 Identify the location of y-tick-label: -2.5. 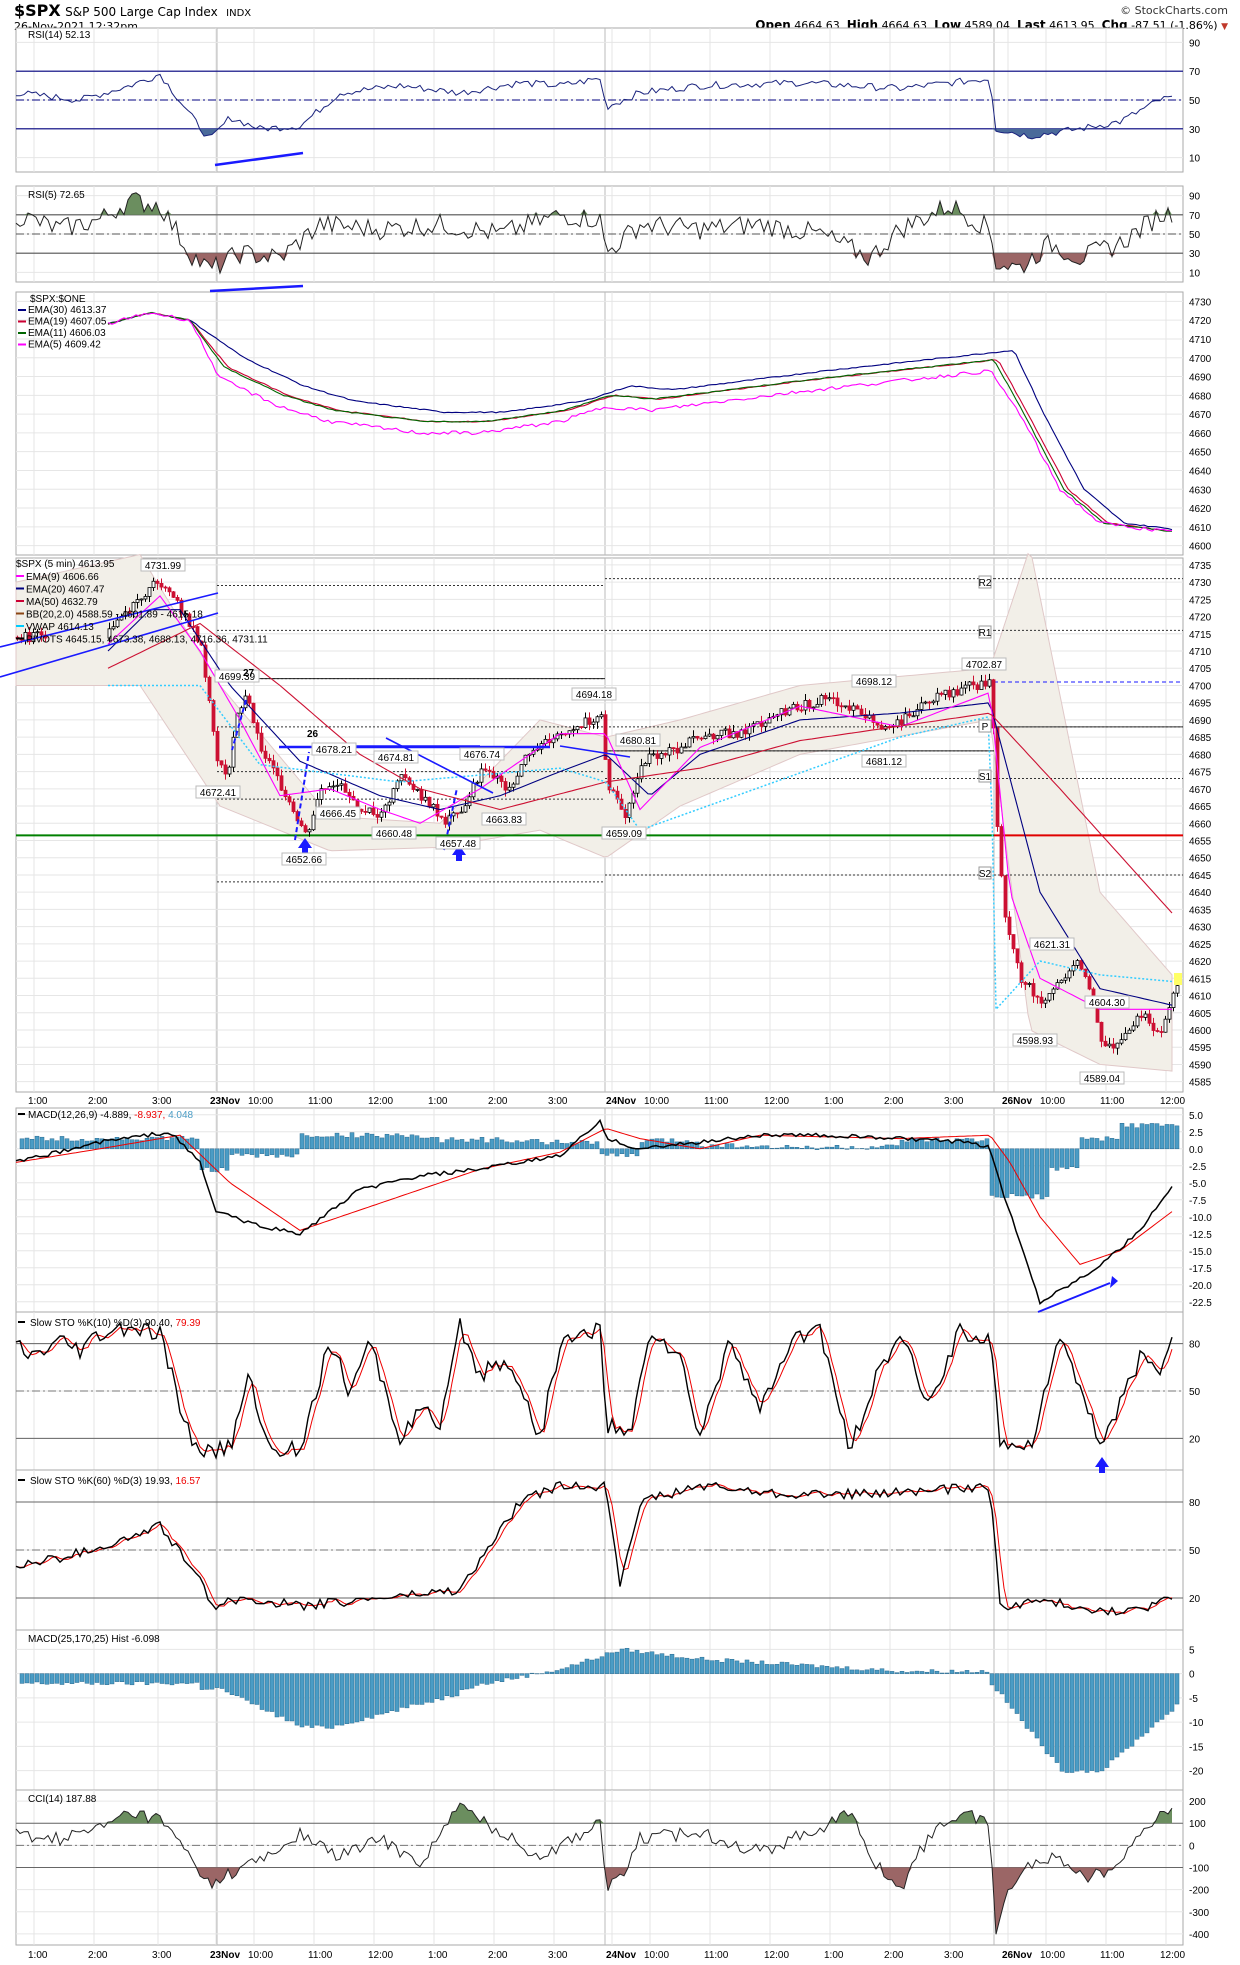
(1198, 1167).